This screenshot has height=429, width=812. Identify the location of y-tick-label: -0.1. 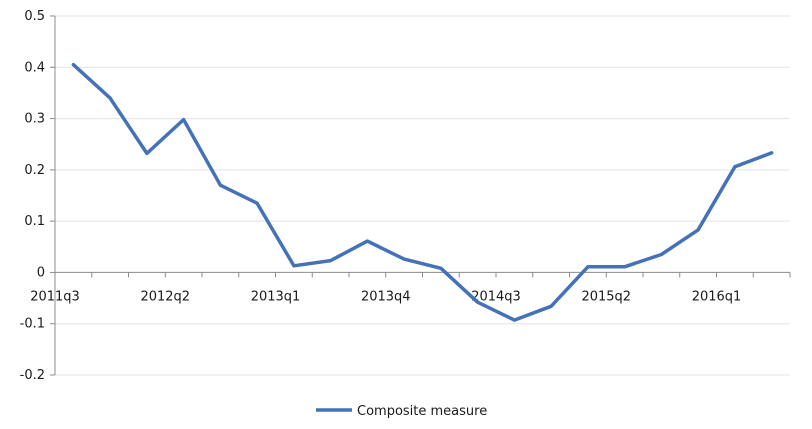
(32, 324).